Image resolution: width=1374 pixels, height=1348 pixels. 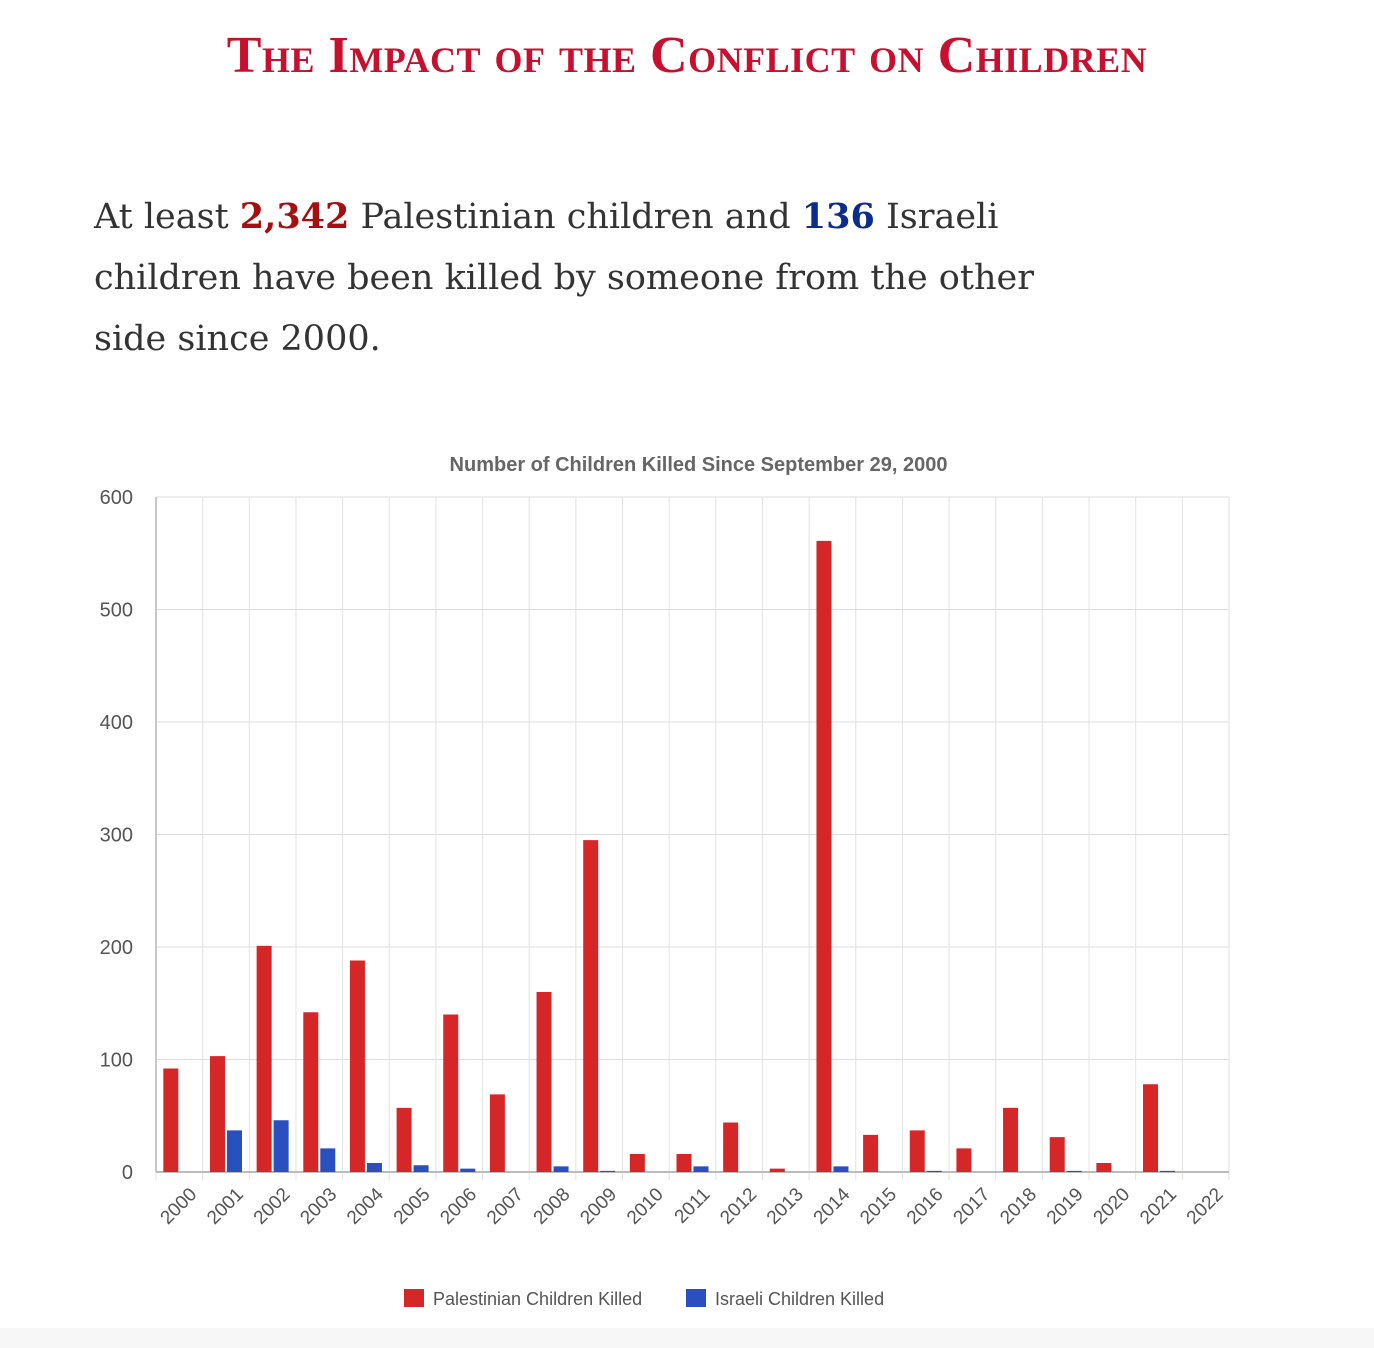 I want to click on israeli-count: 136, so click(x=838, y=216).